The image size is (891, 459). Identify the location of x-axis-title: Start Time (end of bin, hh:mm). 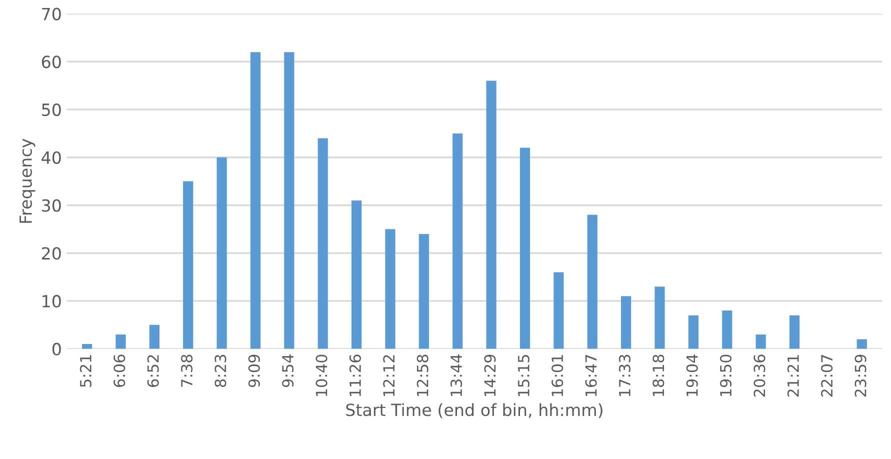
(474, 410).